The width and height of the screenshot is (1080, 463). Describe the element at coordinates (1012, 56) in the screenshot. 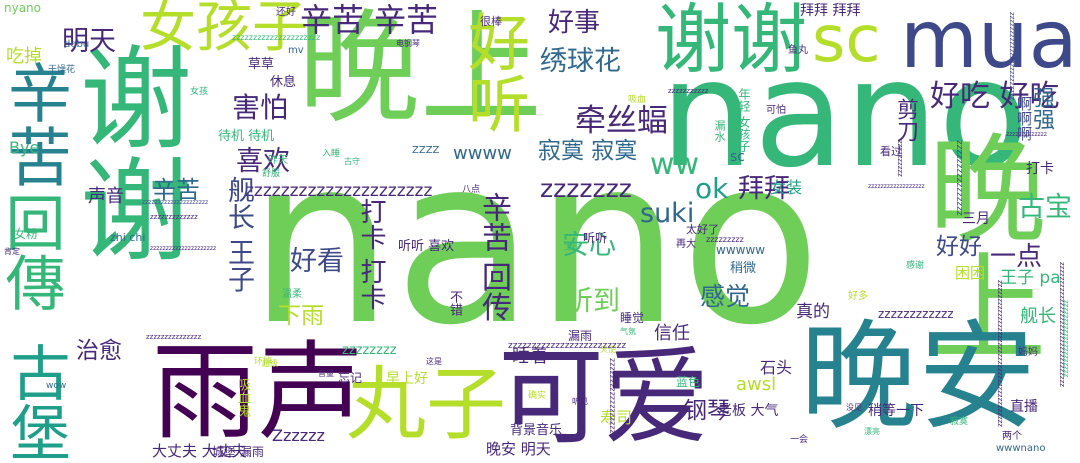

I see `word-zzz-24: zzzzzzzzzzzzzzzzzzzzzzzz` at that location.